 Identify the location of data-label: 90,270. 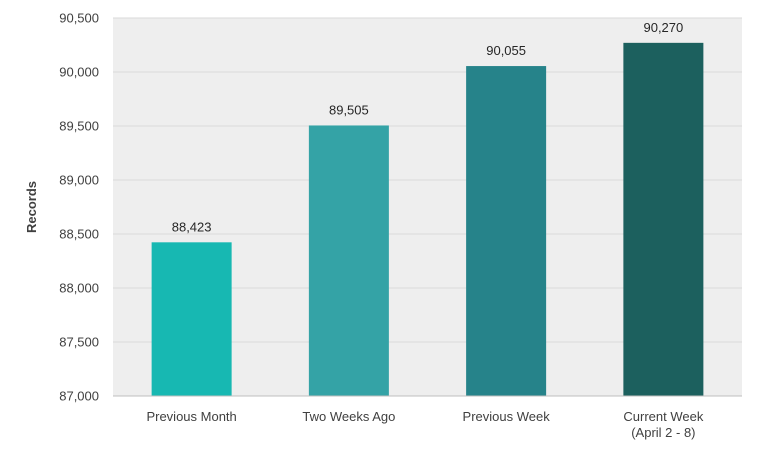
(663, 27).